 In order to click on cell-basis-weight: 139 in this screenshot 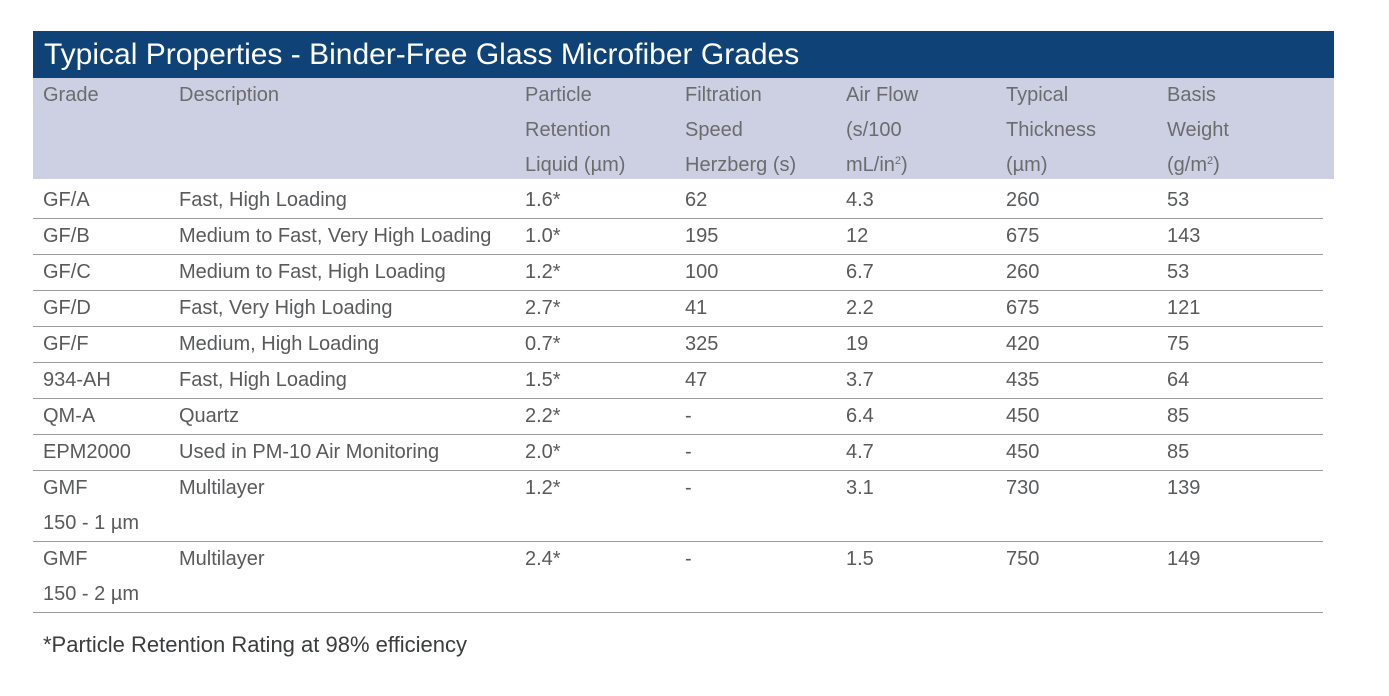, I will do `click(1240, 506)`.